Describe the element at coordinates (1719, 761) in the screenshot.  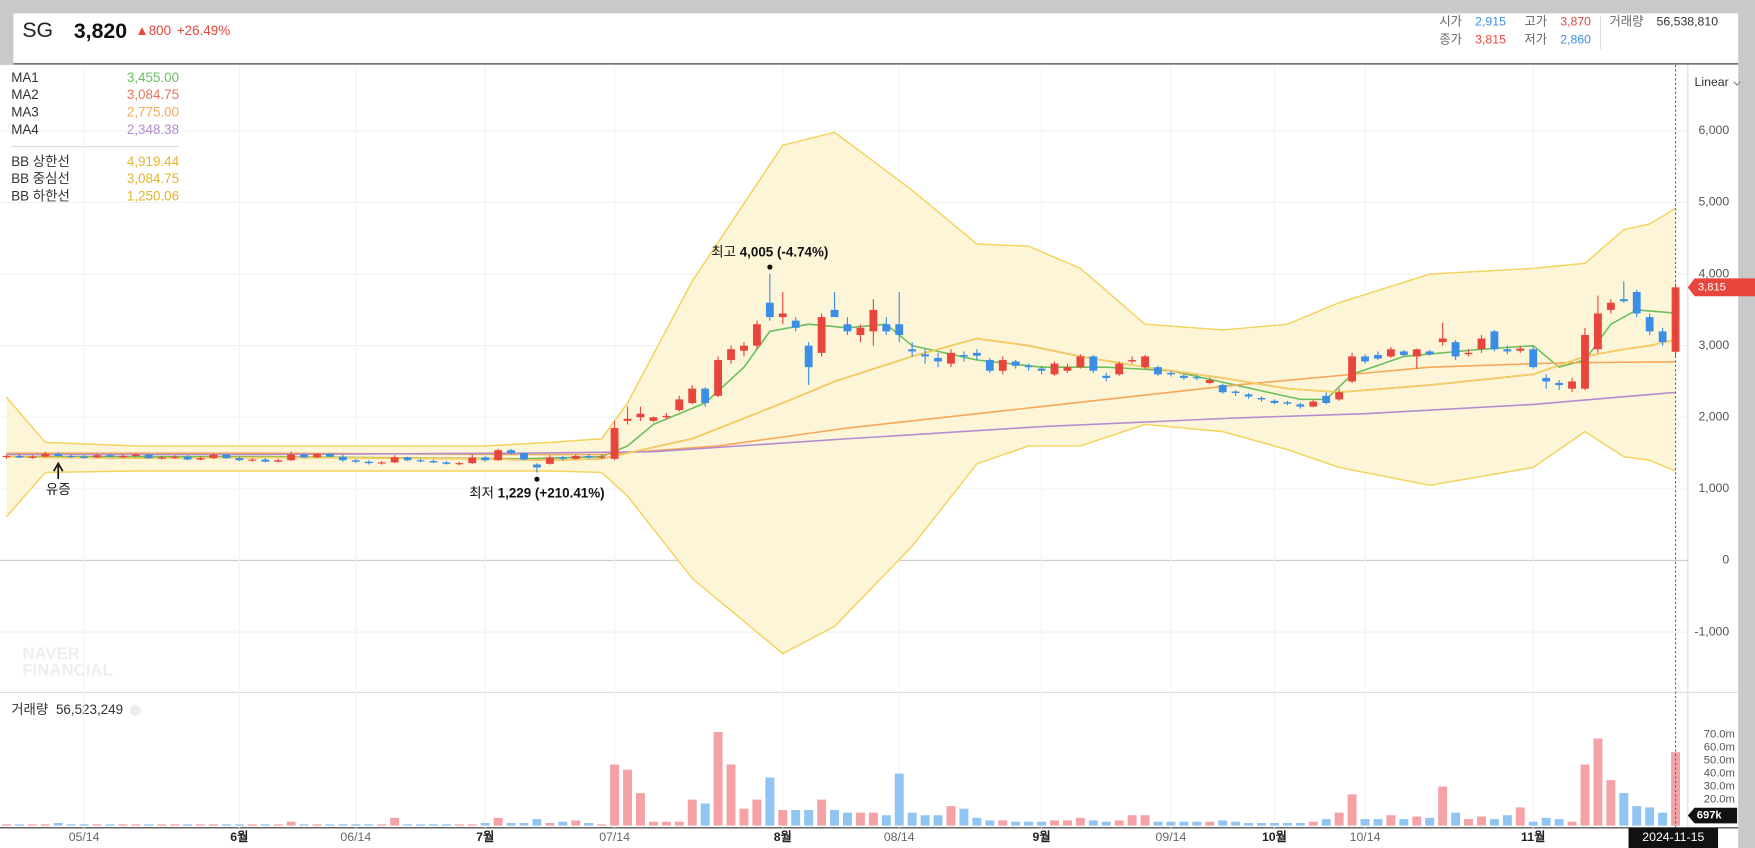
I see `volume-tick-label: 50.0m` at that location.